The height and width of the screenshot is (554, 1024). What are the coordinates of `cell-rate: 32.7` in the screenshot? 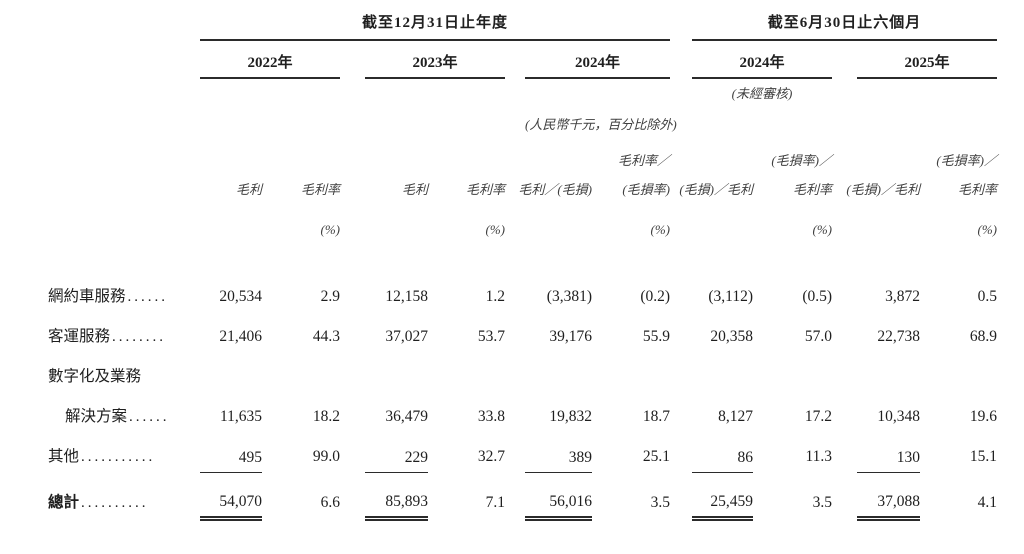 It's located at (491, 456).